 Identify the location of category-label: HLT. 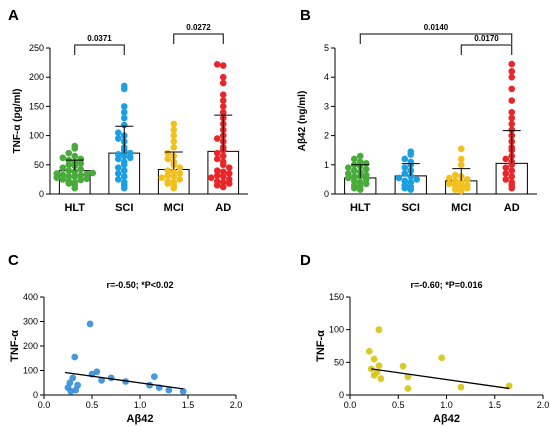
(360, 208).